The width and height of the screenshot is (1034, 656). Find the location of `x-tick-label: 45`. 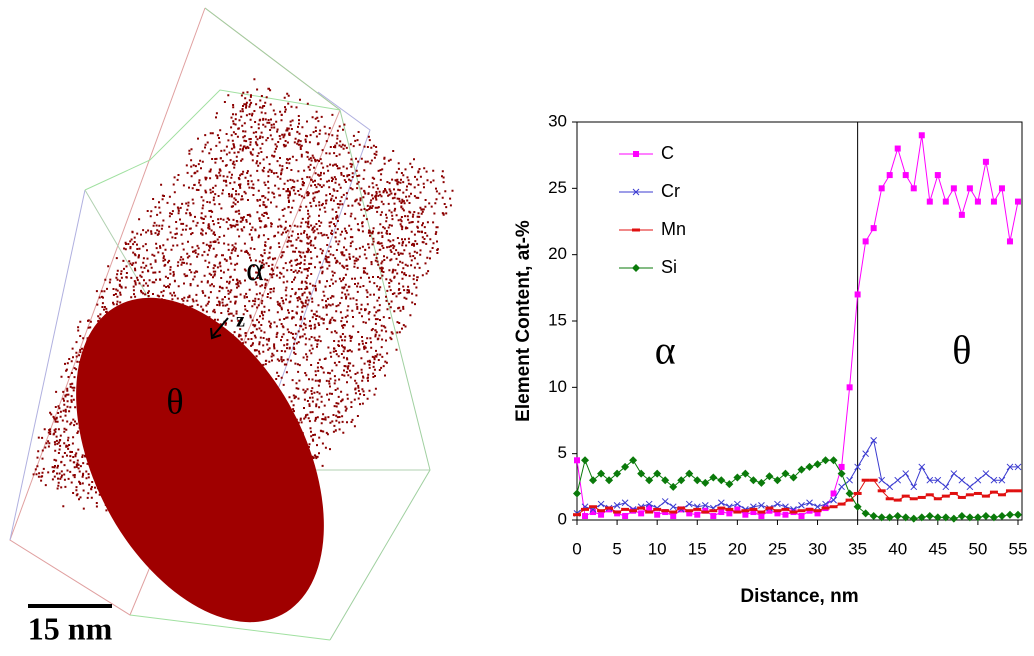

x-tick-label: 45 is located at coordinates (937, 548).